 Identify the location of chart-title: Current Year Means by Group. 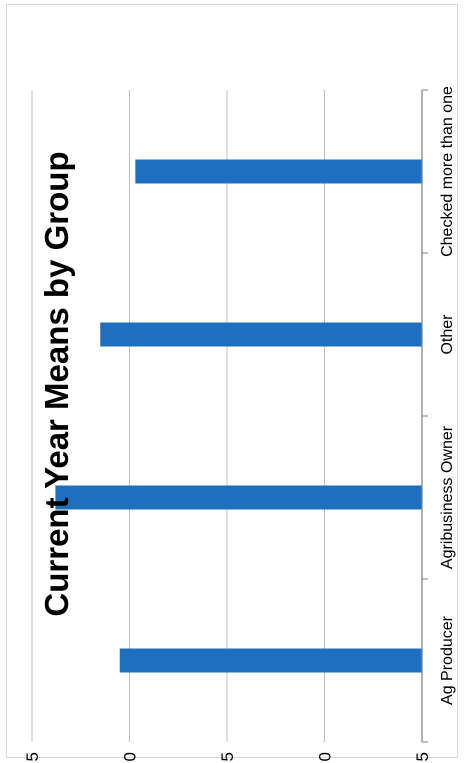
(56, 383).